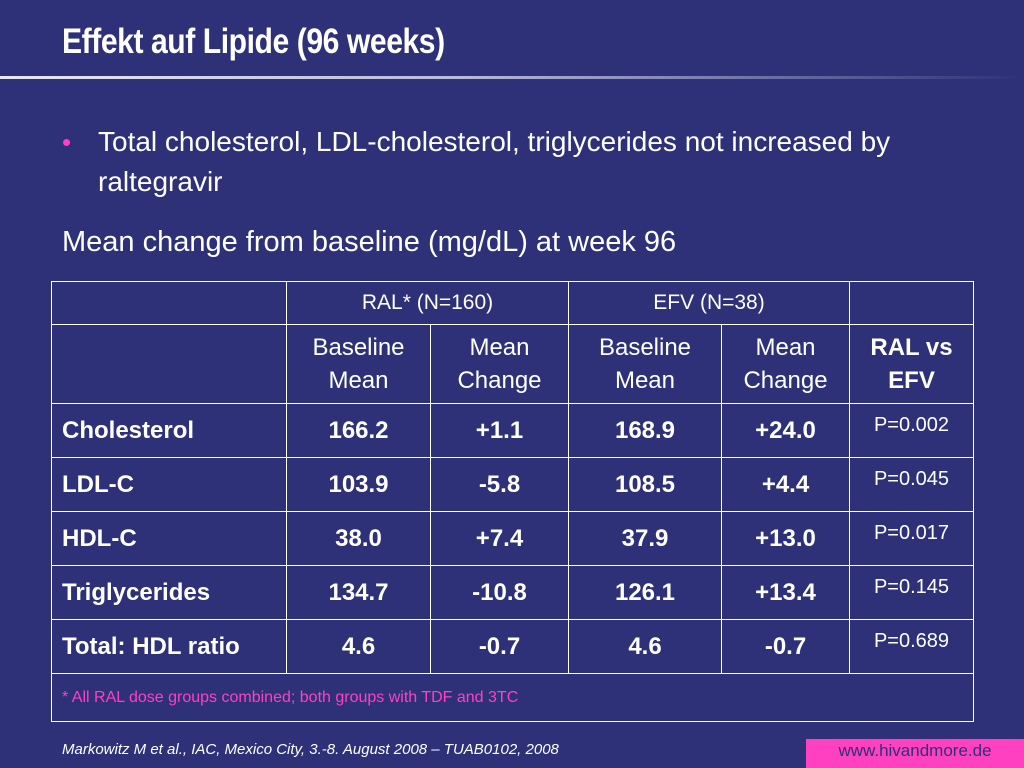 The height and width of the screenshot is (768, 1024). Describe the element at coordinates (645, 592) in the screenshot. I see `table-cell: 126.1` at that location.